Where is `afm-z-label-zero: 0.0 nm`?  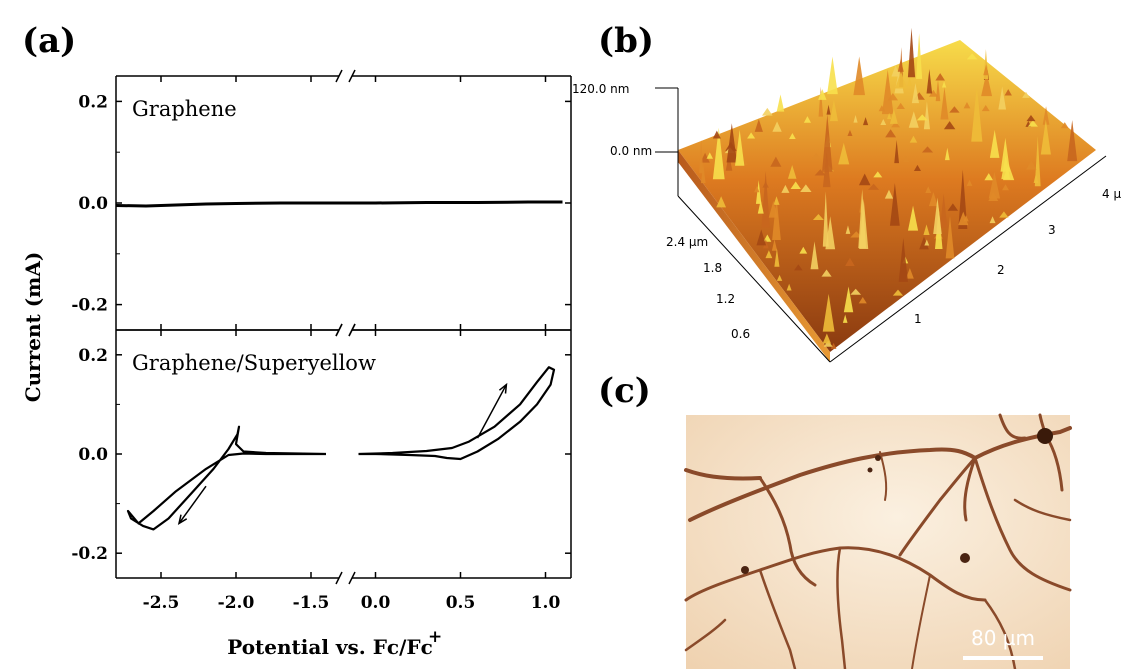 afm-z-label-zero: 0.0 nm is located at coordinates (631, 151).